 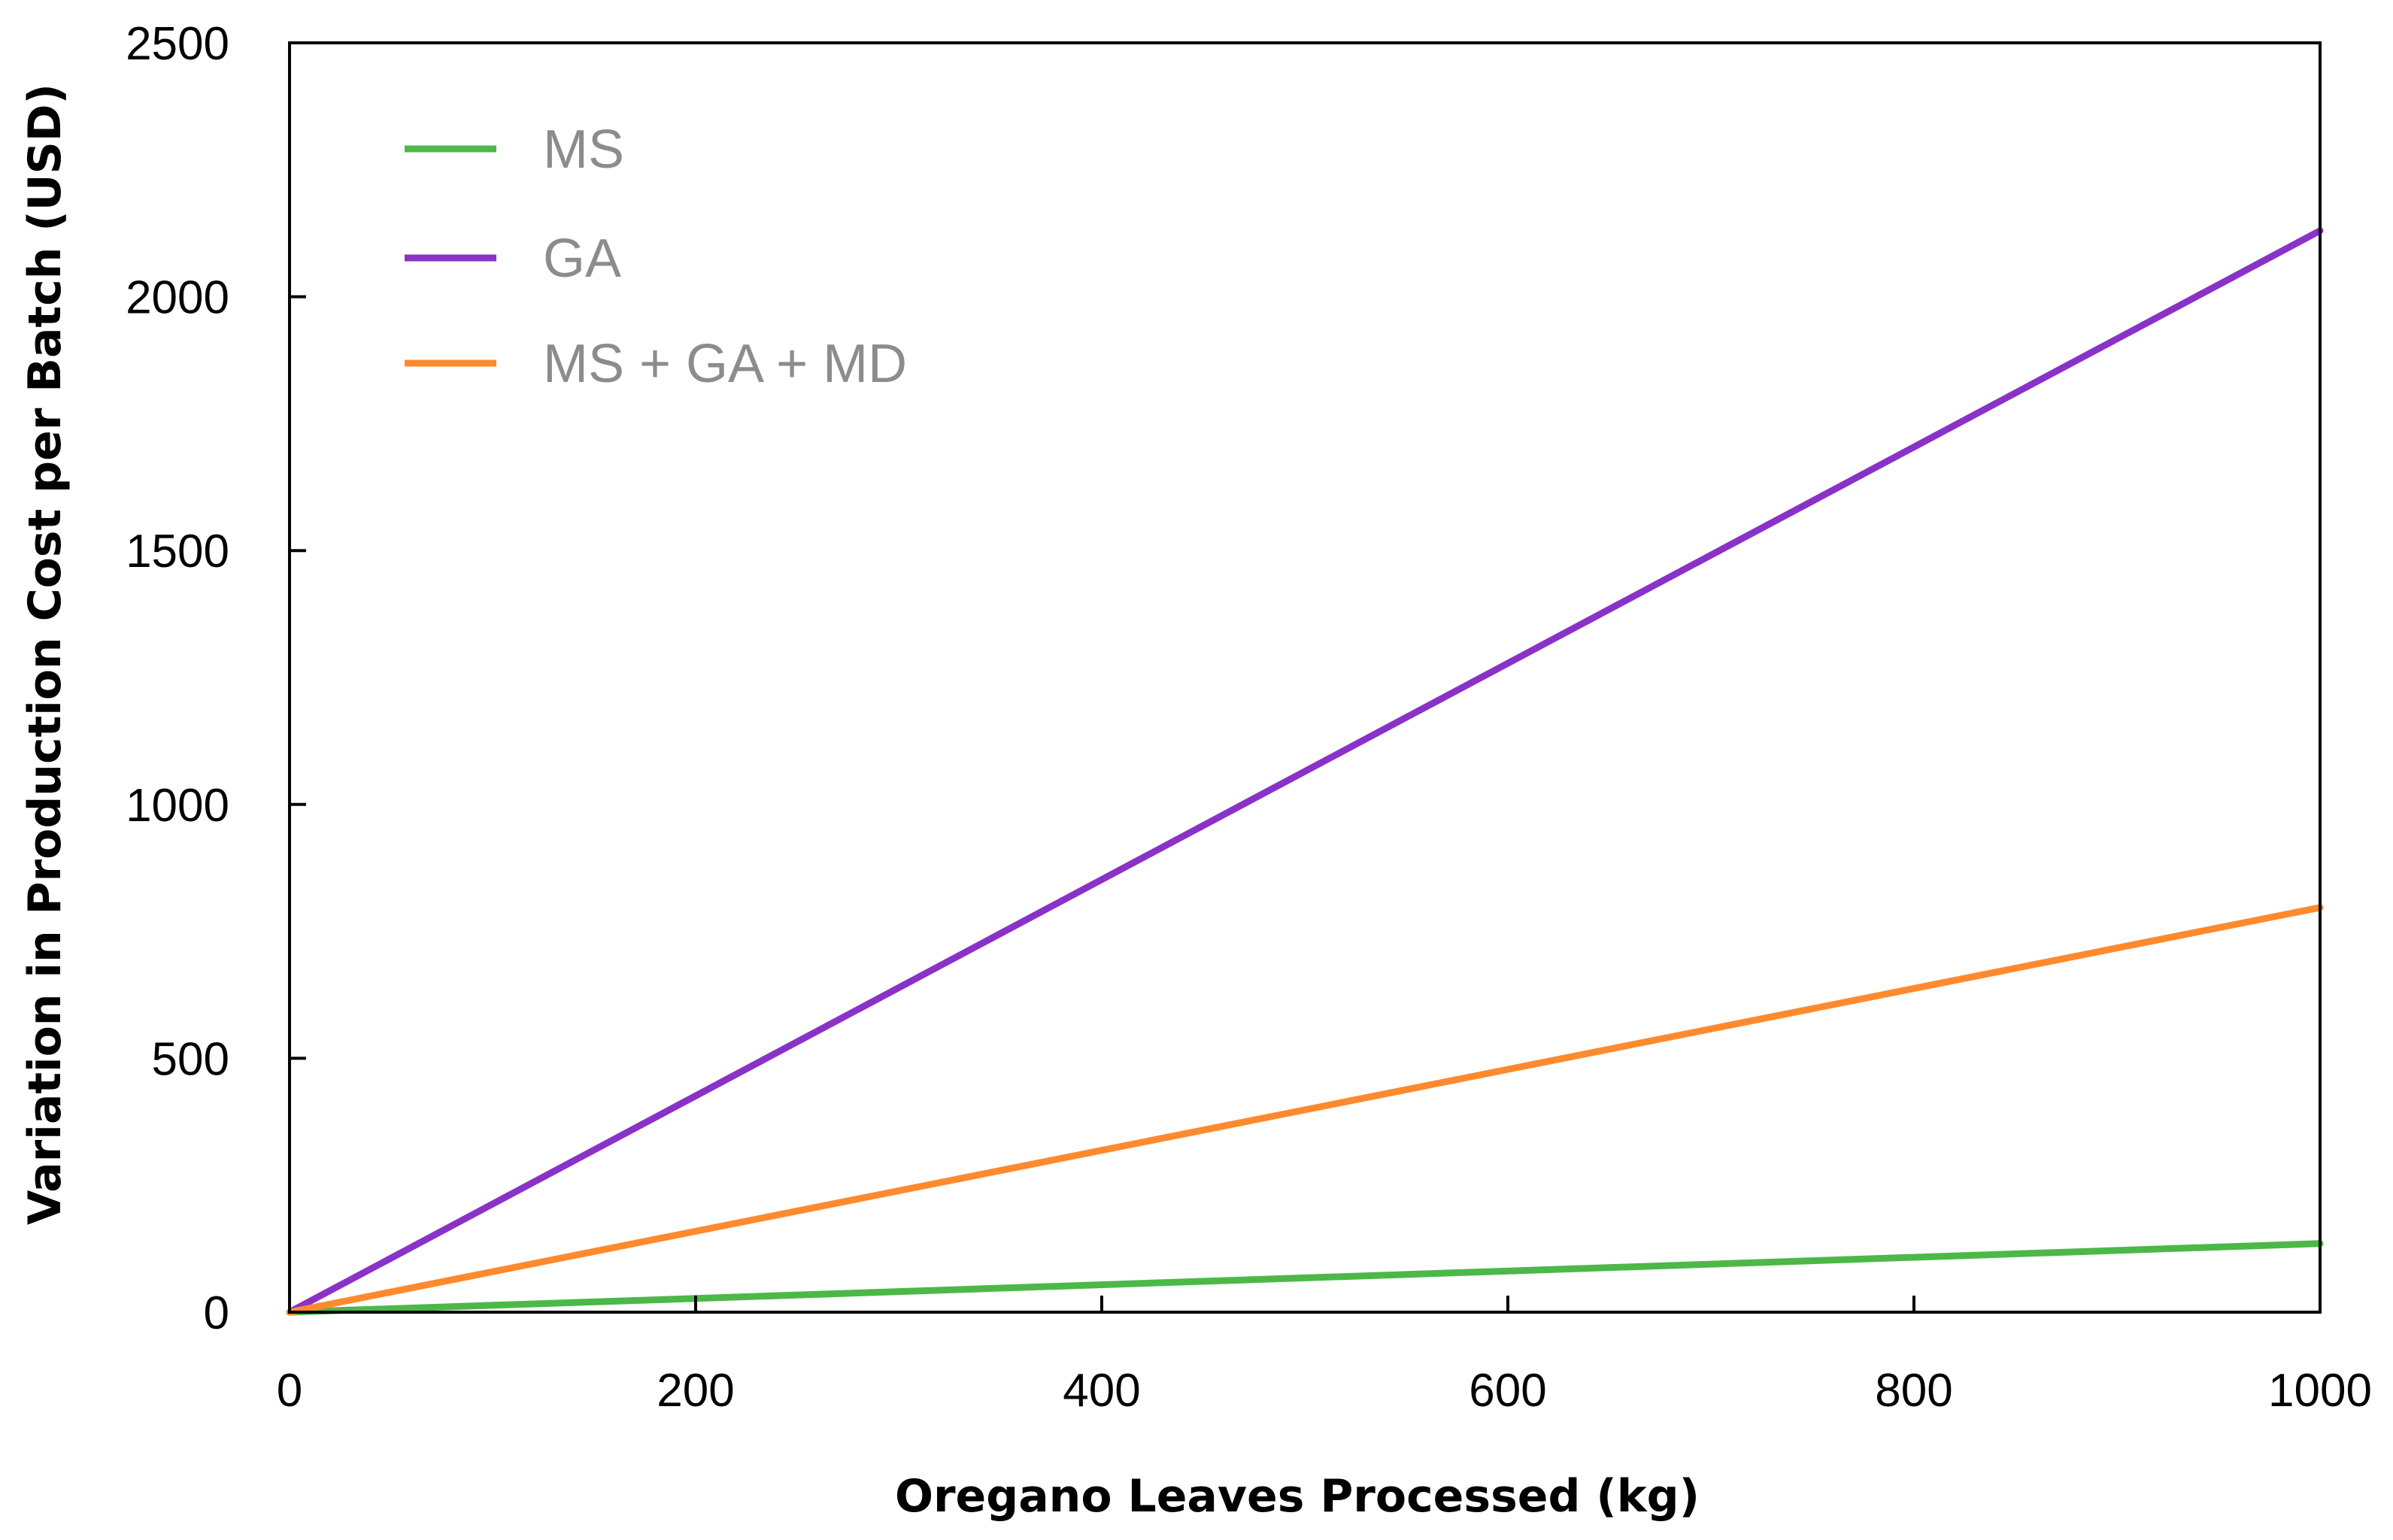 What do you see at coordinates (725, 364) in the screenshot?
I see `legend-label-ms-ga-md: MS + GA + MD` at bounding box center [725, 364].